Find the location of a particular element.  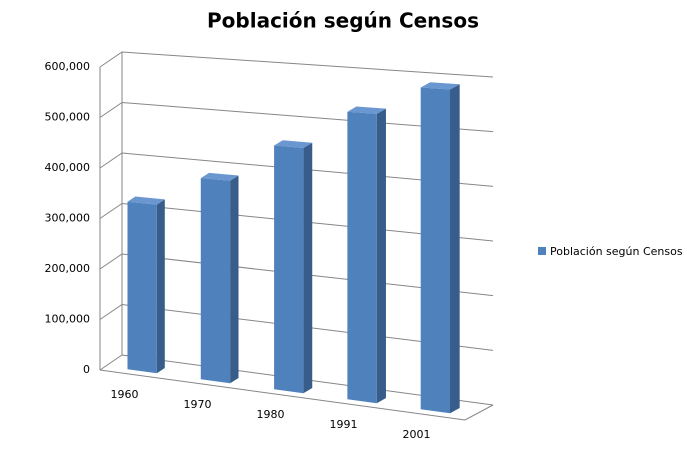

x-tick-label: 1991 is located at coordinates (344, 424).